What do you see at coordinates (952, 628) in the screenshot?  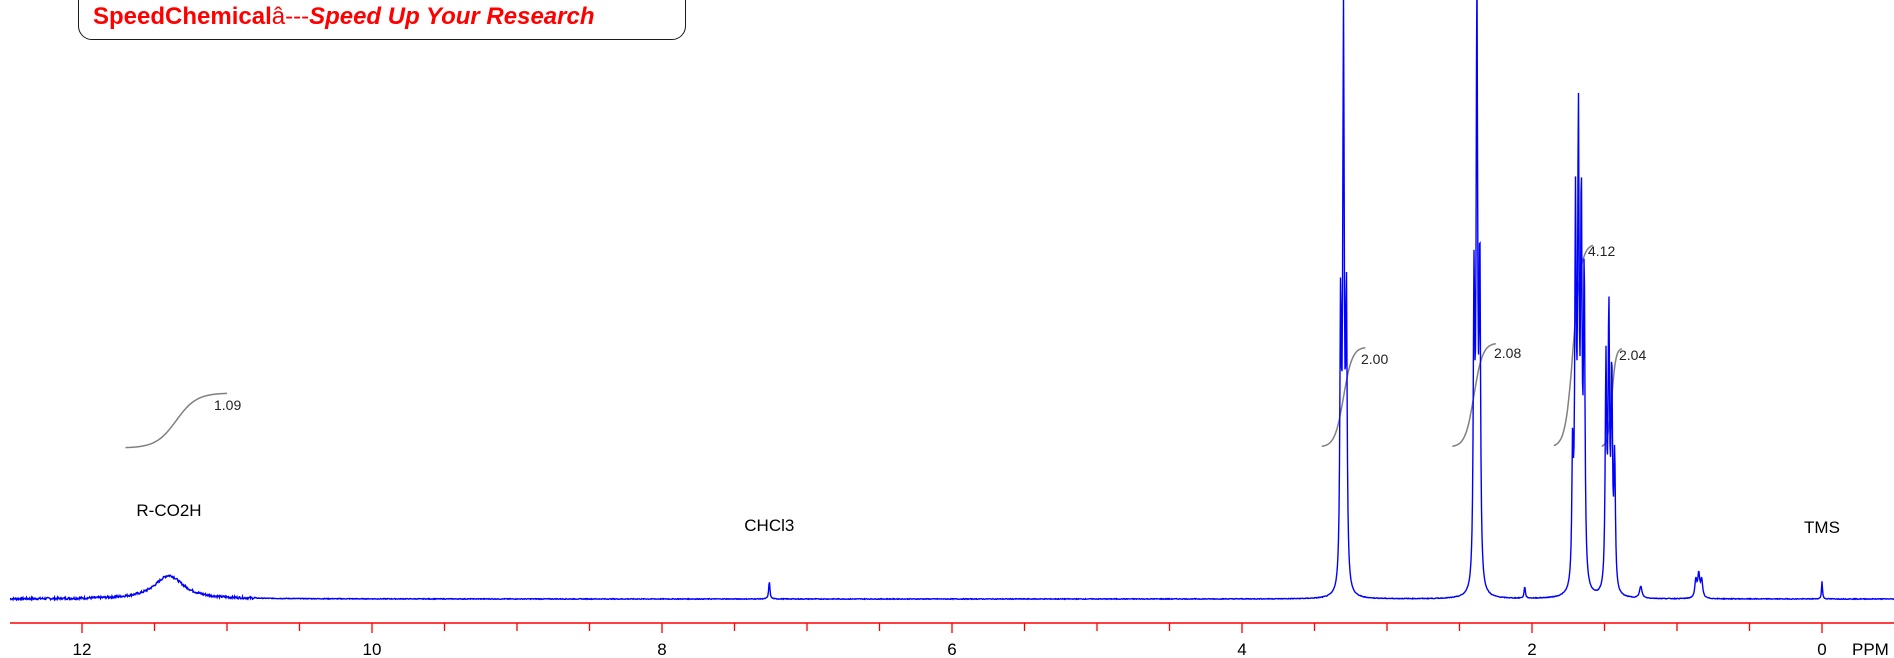 I see `x-axis-ticks` at bounding box center [952, 628].